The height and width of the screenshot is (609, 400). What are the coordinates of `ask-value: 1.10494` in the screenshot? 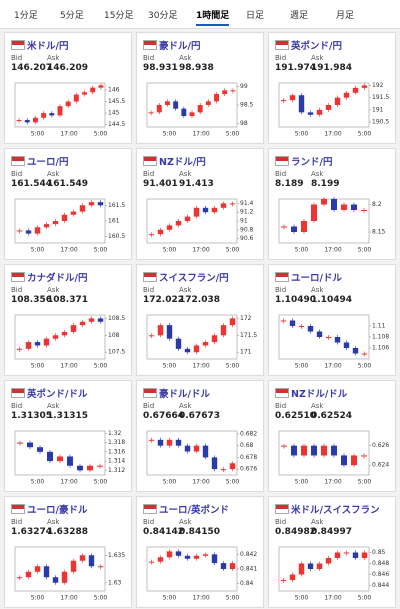 It's located at (331, 300).